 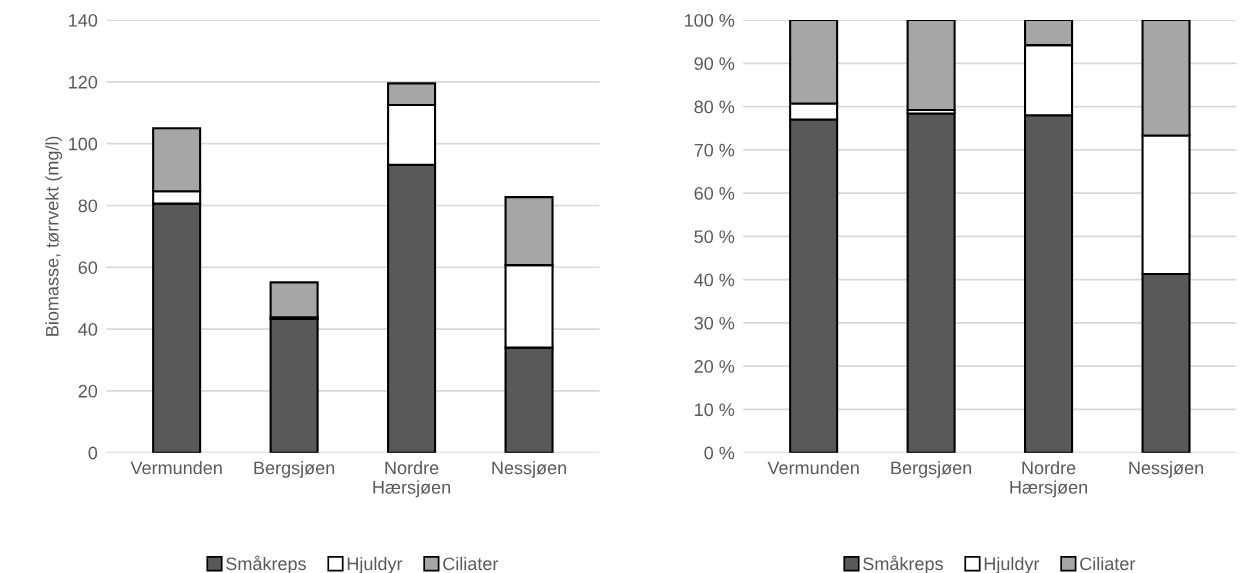 I want to click on y-tick-label: 140, so click(x=83, y=20).